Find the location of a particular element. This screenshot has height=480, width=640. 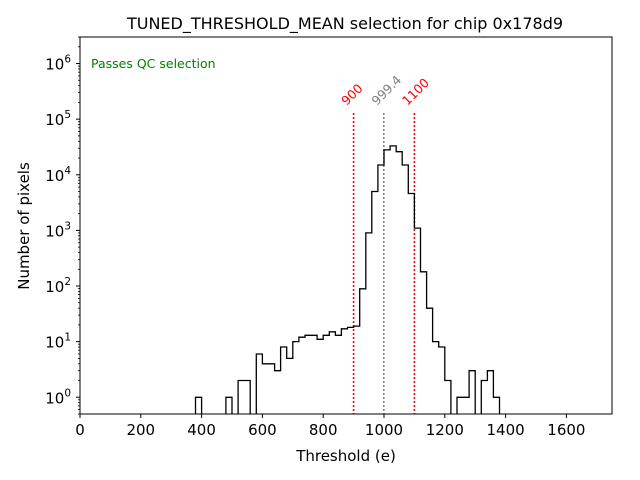

x-tick-label: 1000 is located at coordinates (384, 430).